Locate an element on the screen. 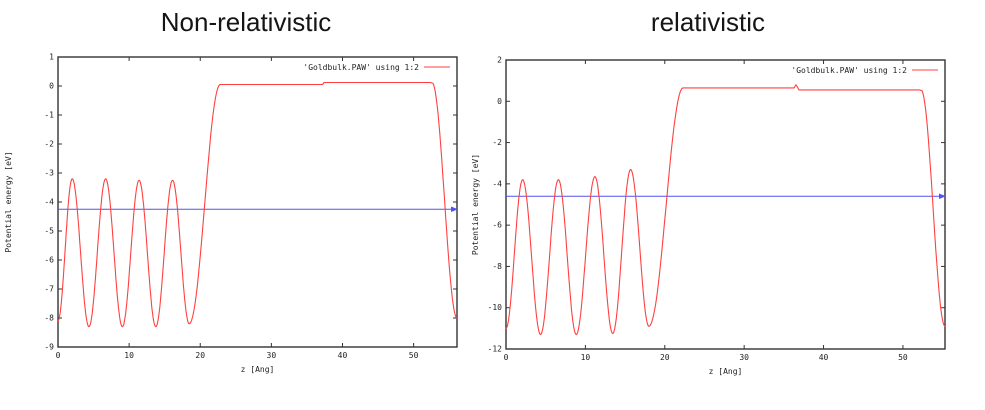  y-tick-label: -10 is located at coordinates (495, 307).